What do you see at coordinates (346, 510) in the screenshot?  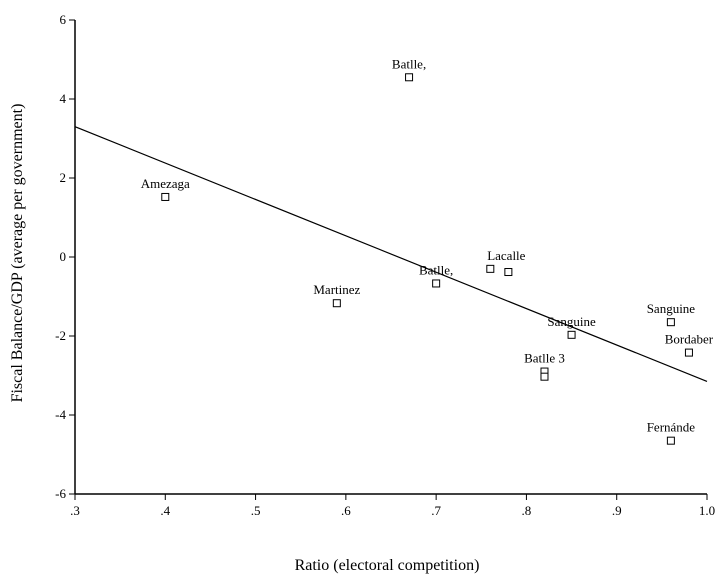 I see `x-tick-label: .6` at bounding box center [346, 510].